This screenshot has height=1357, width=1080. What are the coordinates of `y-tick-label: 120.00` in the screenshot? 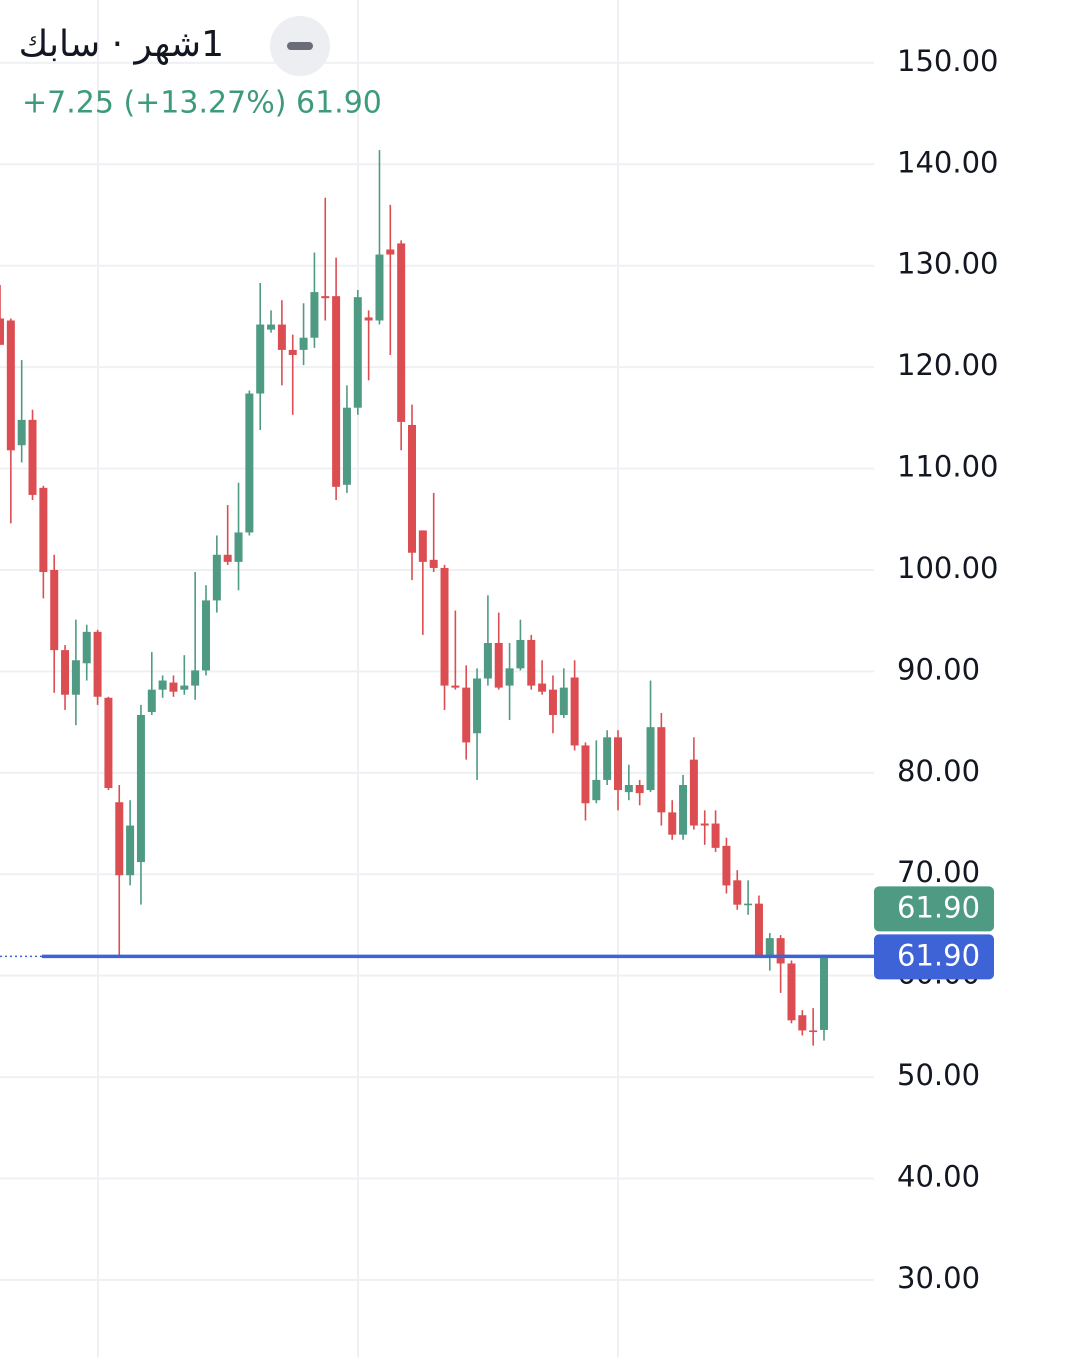 It's located at (947, 365).